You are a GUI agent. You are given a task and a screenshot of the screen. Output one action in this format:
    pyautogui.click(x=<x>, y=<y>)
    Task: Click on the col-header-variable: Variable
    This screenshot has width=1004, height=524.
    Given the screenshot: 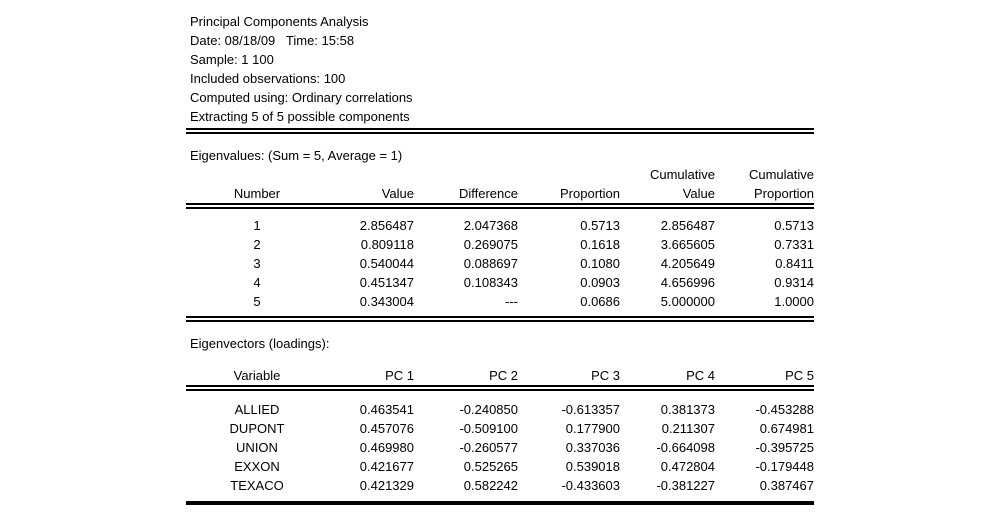 What is the action you would take?
    pyautogui.click(x=257, y=372)
    